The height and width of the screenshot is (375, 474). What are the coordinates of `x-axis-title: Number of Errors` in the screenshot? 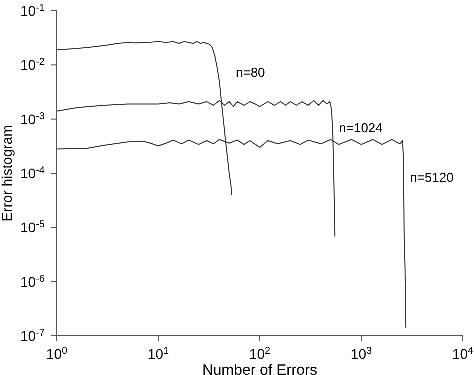 It's located at (260, 368).